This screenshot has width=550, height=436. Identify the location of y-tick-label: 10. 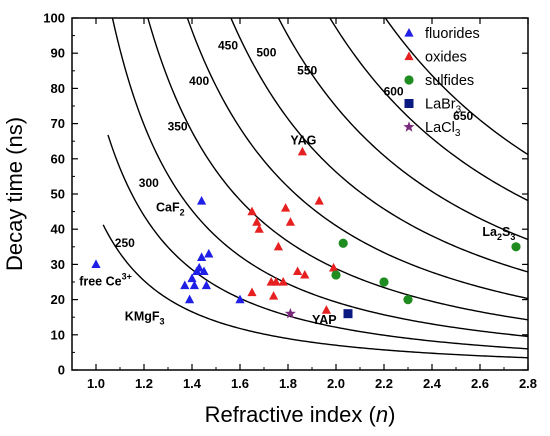
(58, 334).